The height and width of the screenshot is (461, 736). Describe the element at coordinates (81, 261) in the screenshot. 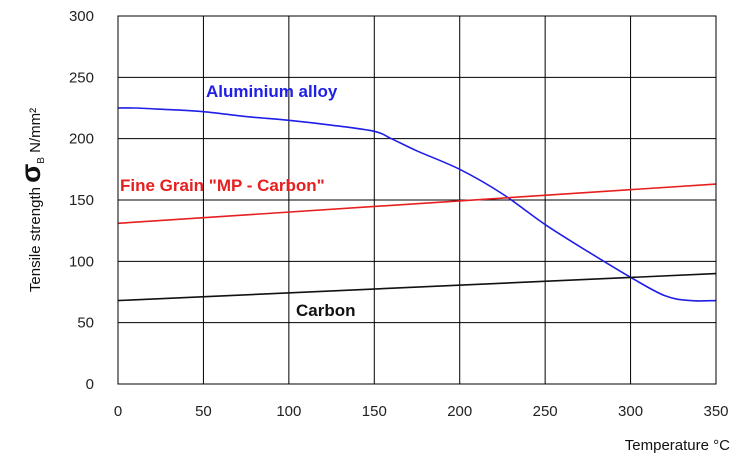

I see `y-tick-label-100: 100` at that location.